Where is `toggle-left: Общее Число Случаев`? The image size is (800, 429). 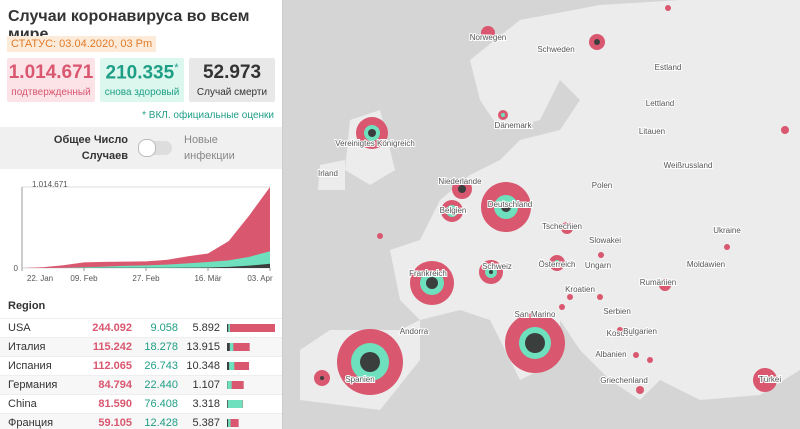 toggle-left: Общее Число Случаев is located at coordinates (90, 148).